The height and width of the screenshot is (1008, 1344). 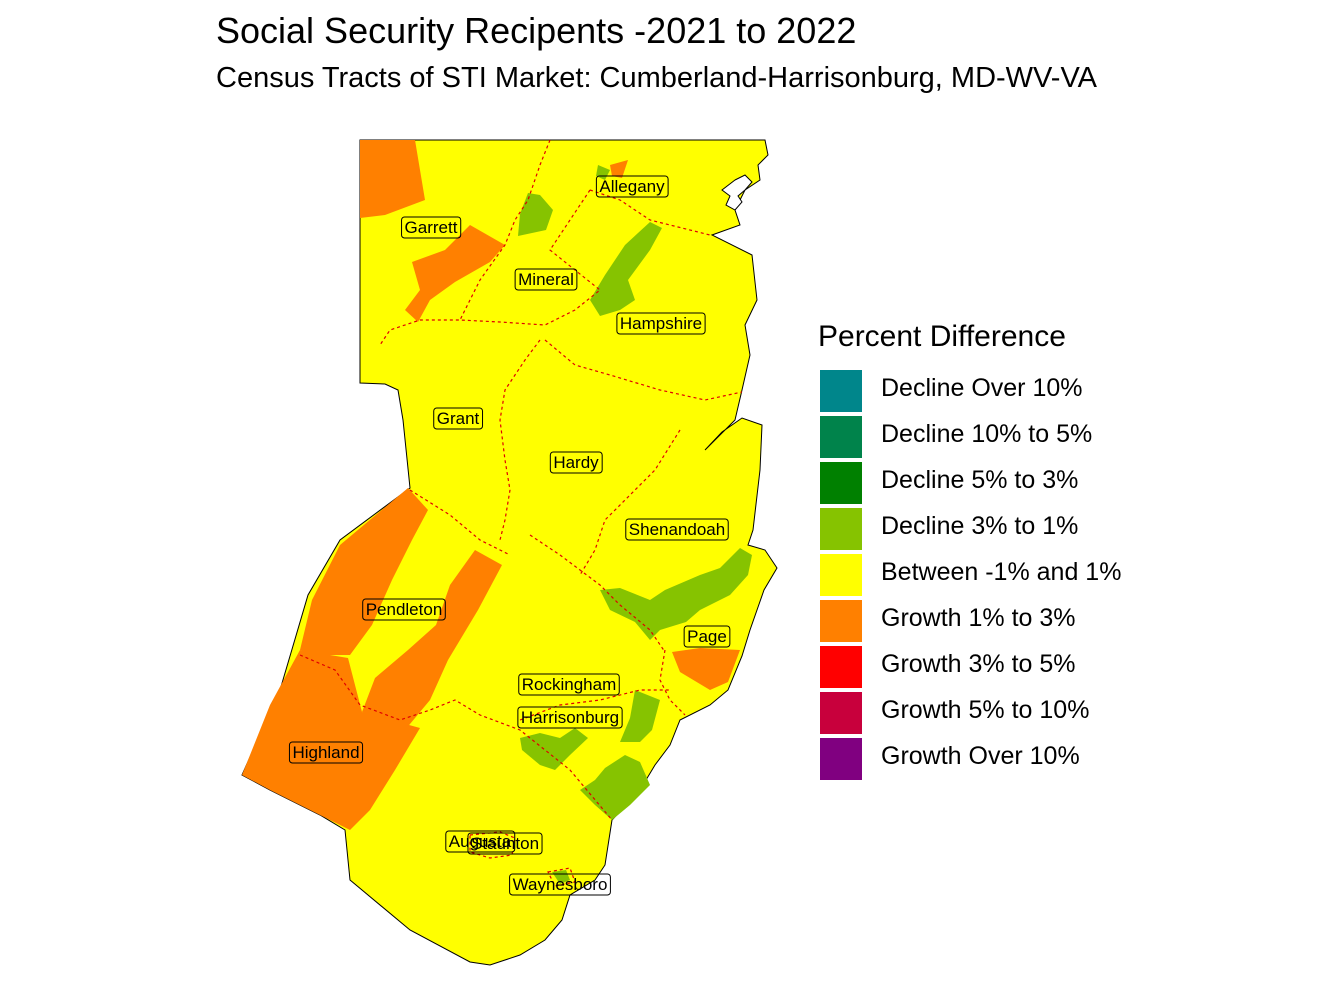 I want to click on legend-item: Growth 1% to 3%, so click(x=947, y=621).